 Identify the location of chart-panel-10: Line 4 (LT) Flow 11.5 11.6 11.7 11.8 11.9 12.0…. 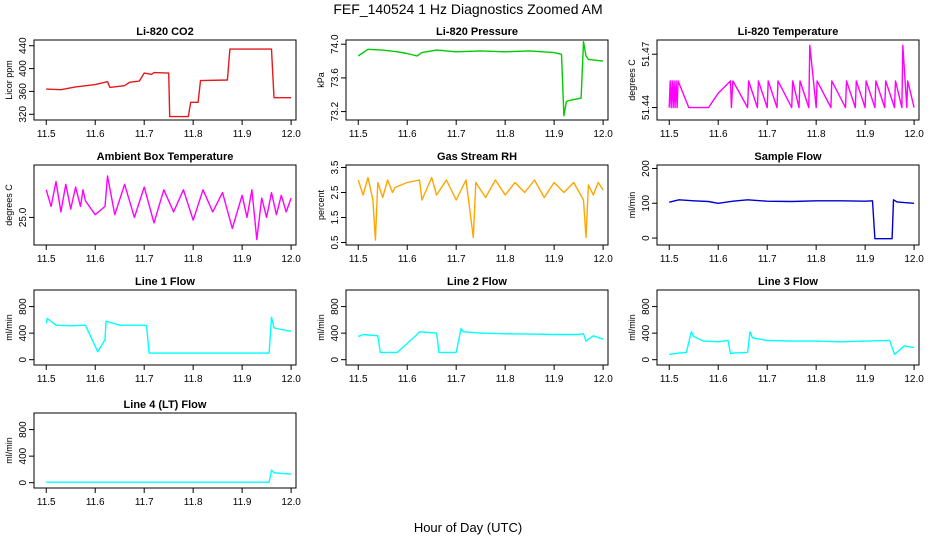
(152, 453).